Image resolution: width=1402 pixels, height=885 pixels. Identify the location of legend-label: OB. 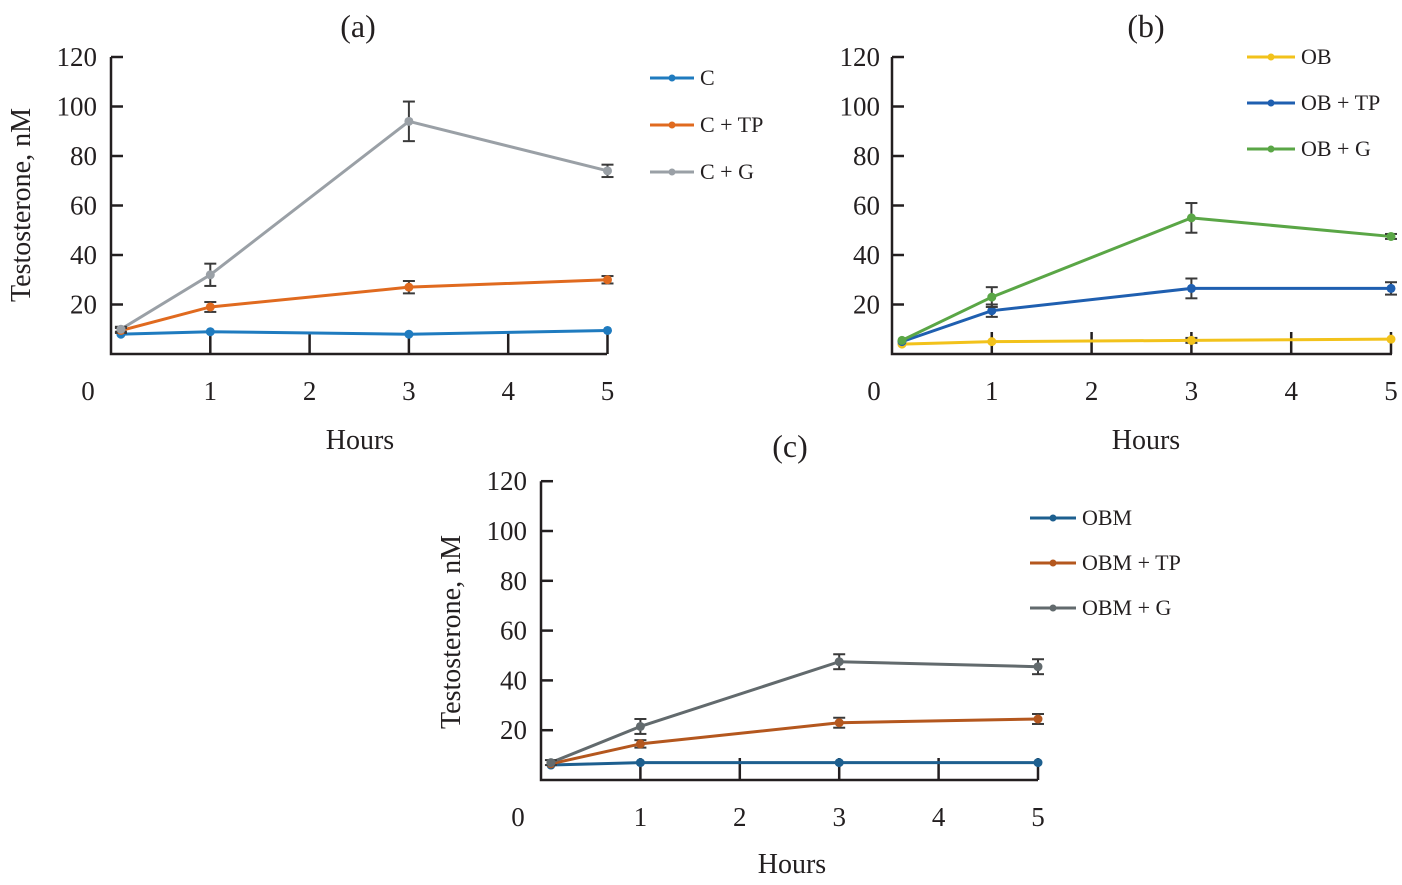
(1316, 56).